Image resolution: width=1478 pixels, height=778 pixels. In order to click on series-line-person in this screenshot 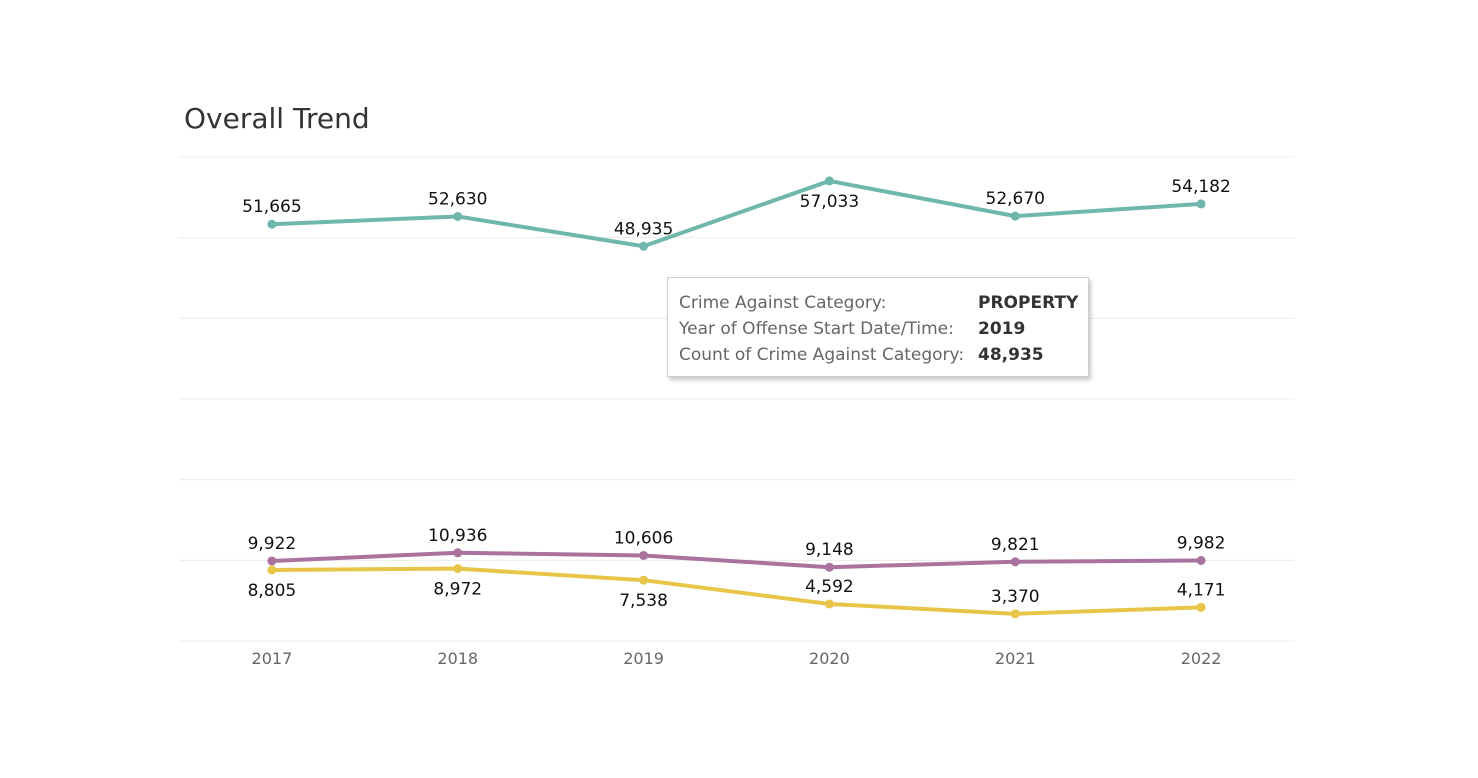, I will do `click(736, 560)`.